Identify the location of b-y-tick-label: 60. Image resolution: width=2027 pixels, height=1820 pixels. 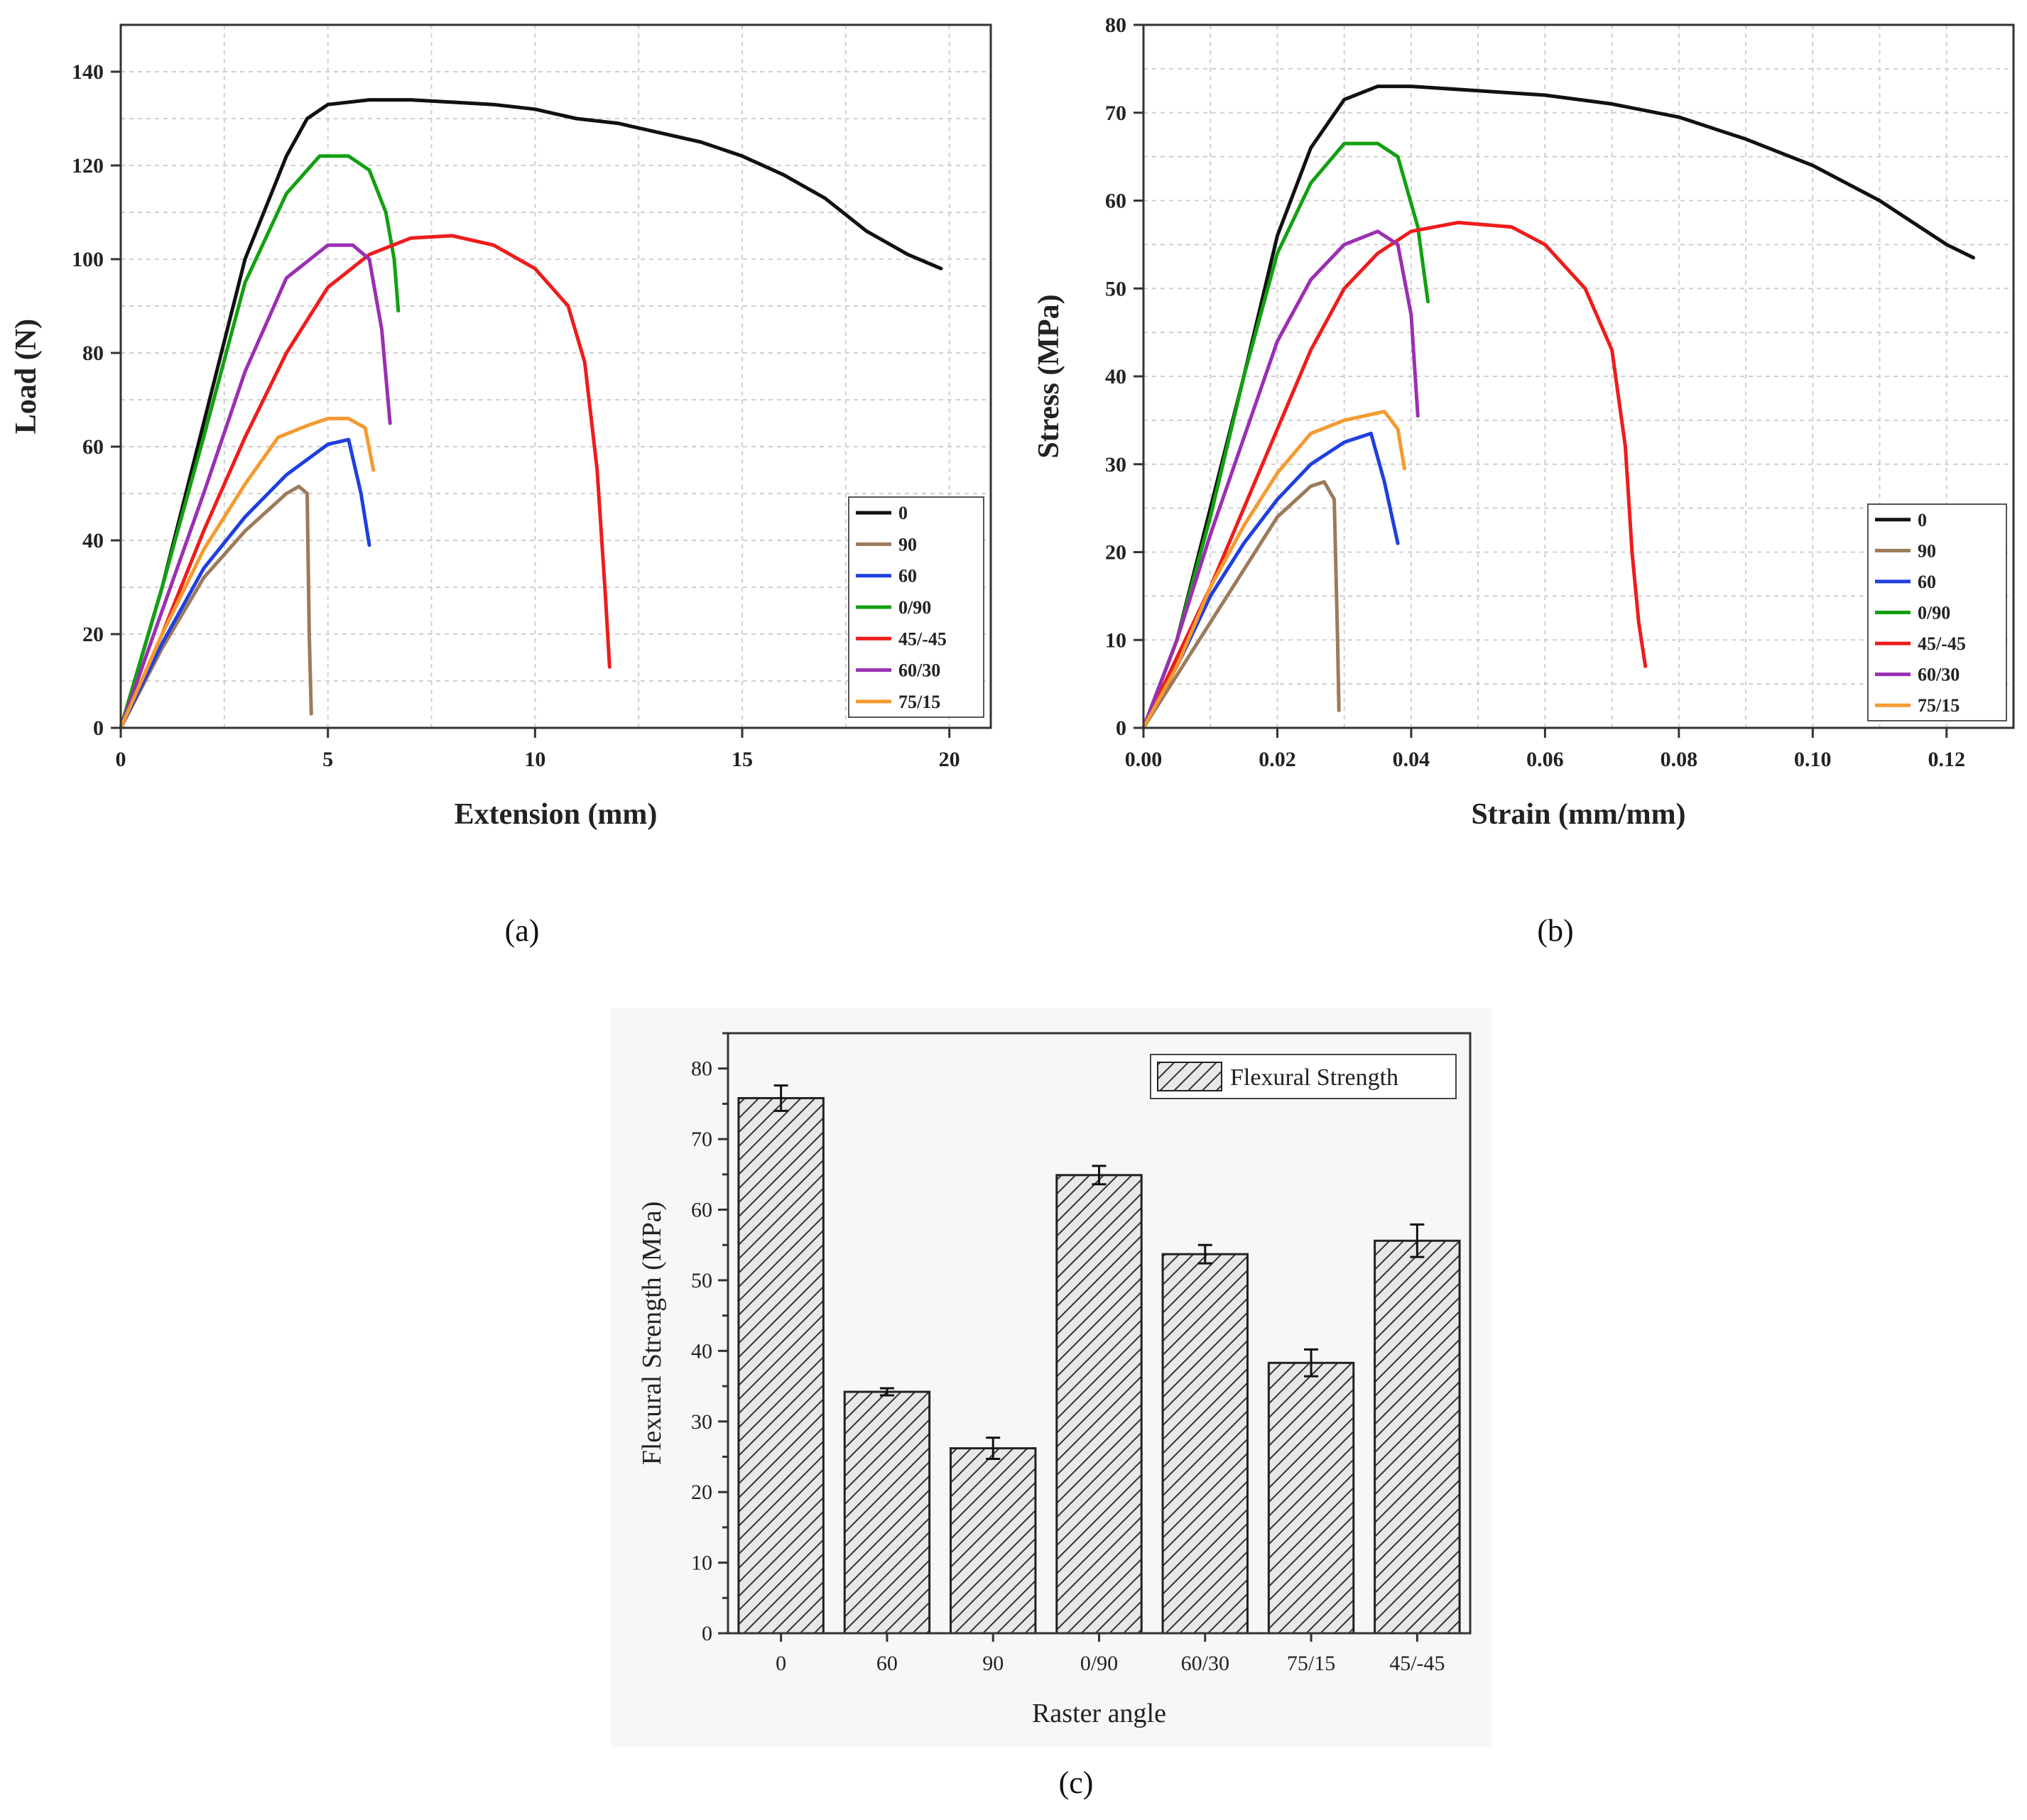
(1115, 201).